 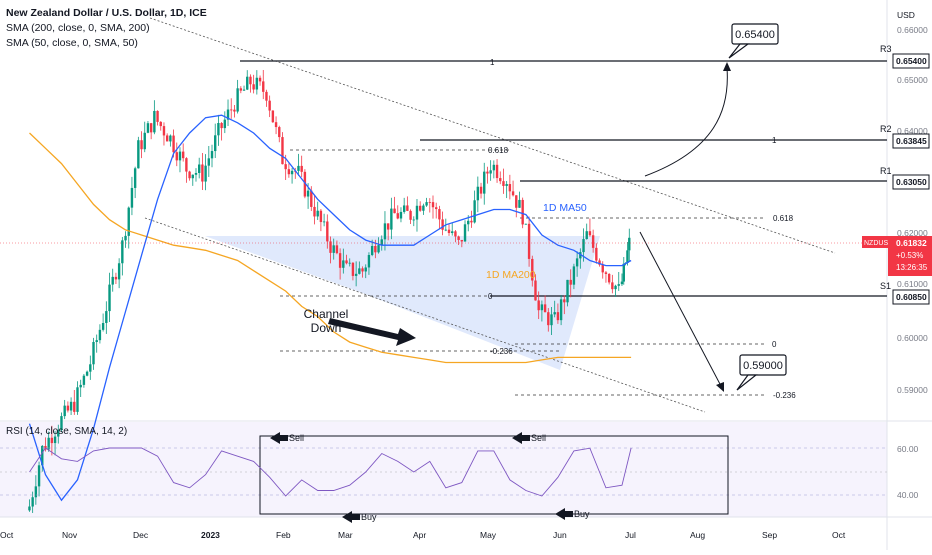 I want to click on target-down-callout: 0.59000, so click(x=761, y=372).